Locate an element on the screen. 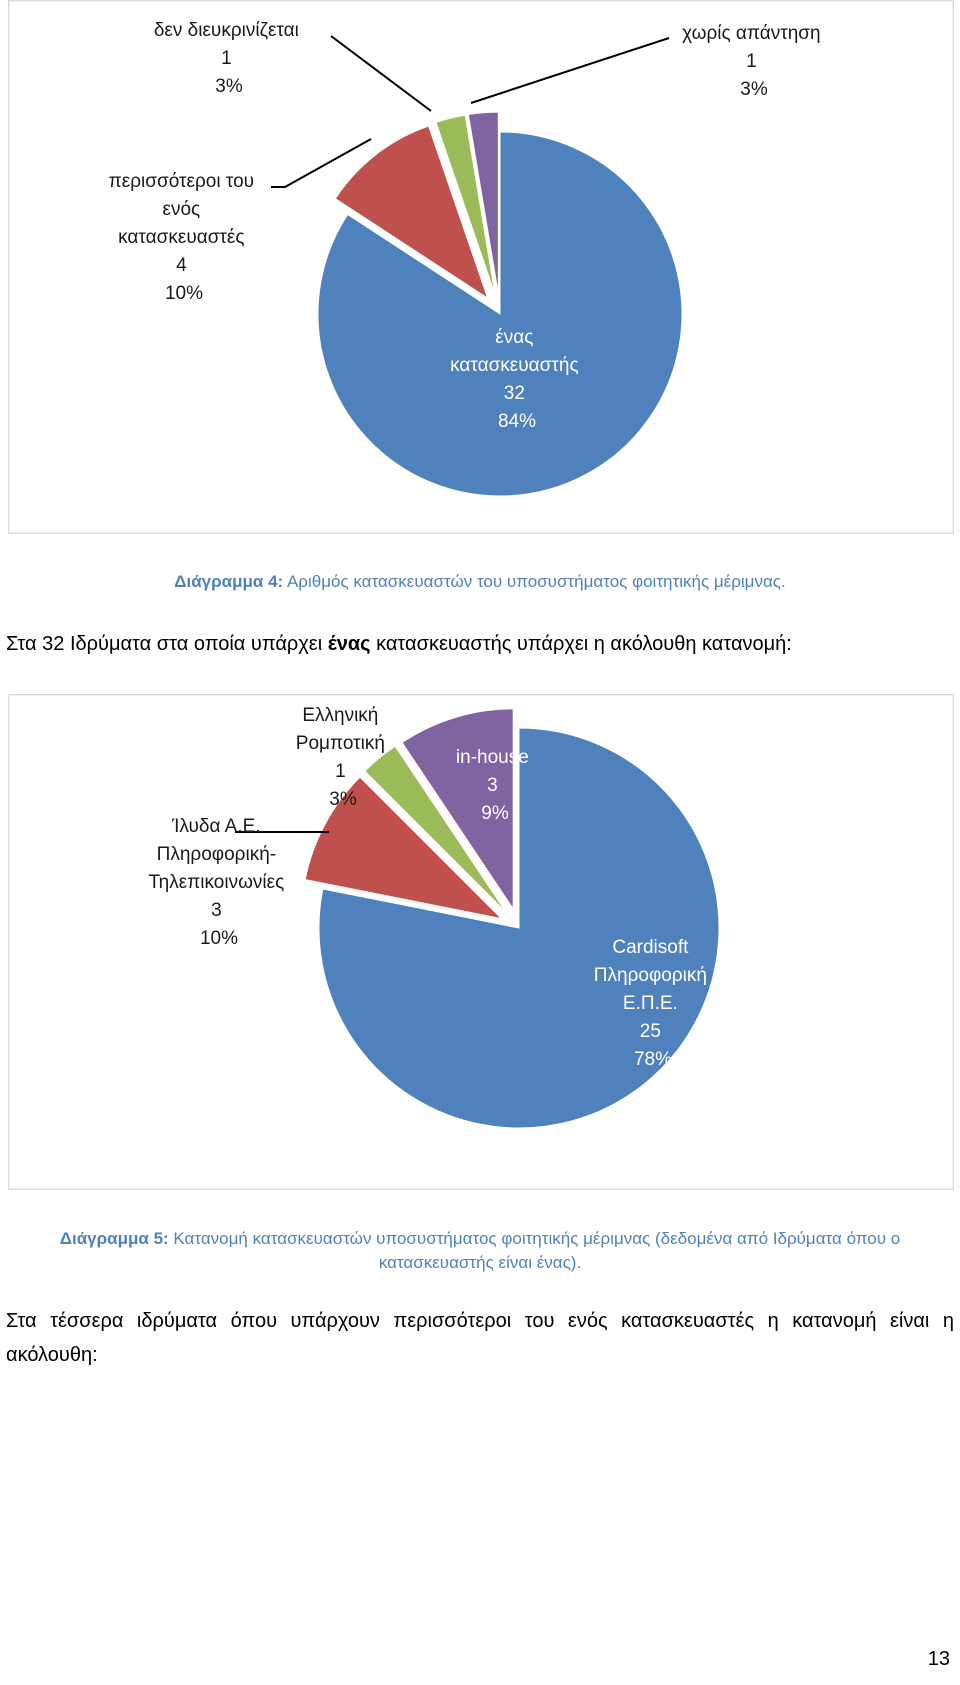  label-inhouse: in-house 3 9% is located at coordinates (495, 785).